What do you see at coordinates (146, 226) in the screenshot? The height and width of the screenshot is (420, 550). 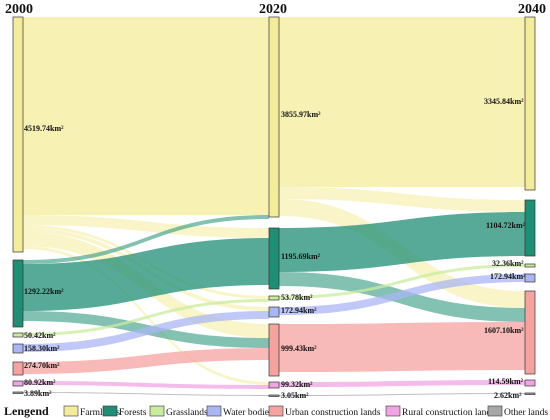 I see `flow-2000-farmlands-to-2020-forests` at bounding box center [146, 226].